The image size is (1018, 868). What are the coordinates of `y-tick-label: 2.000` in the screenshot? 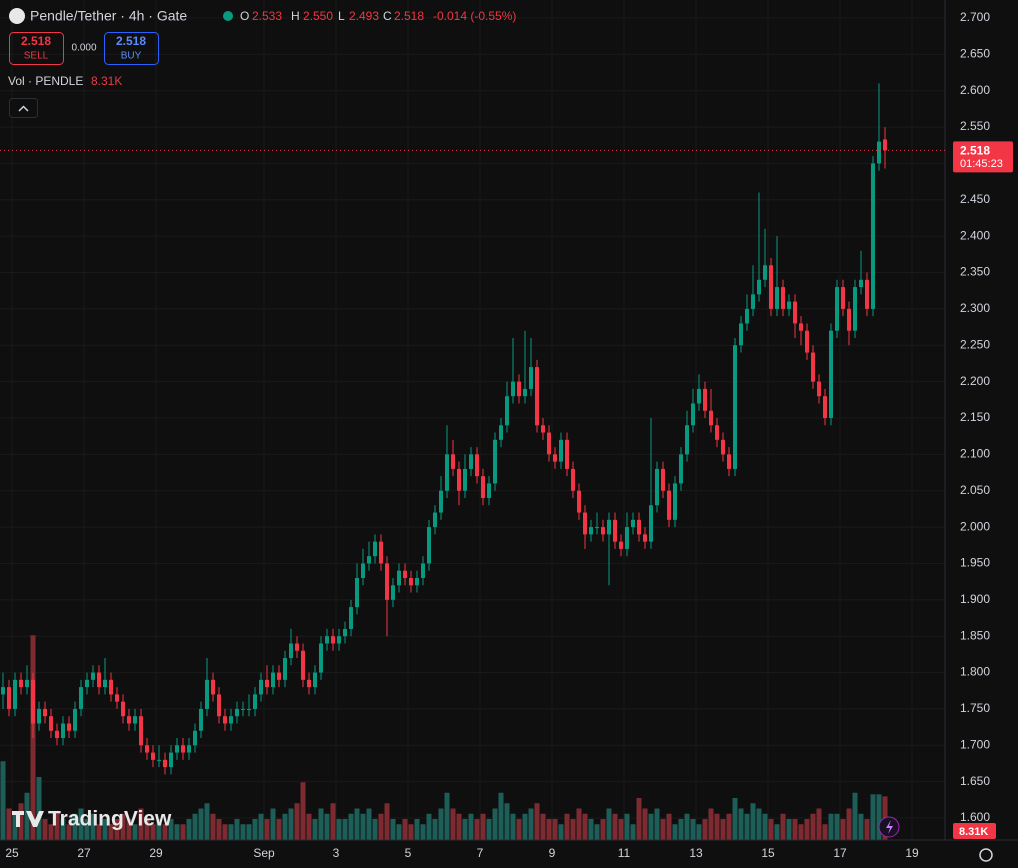 It's located at (975, 526).